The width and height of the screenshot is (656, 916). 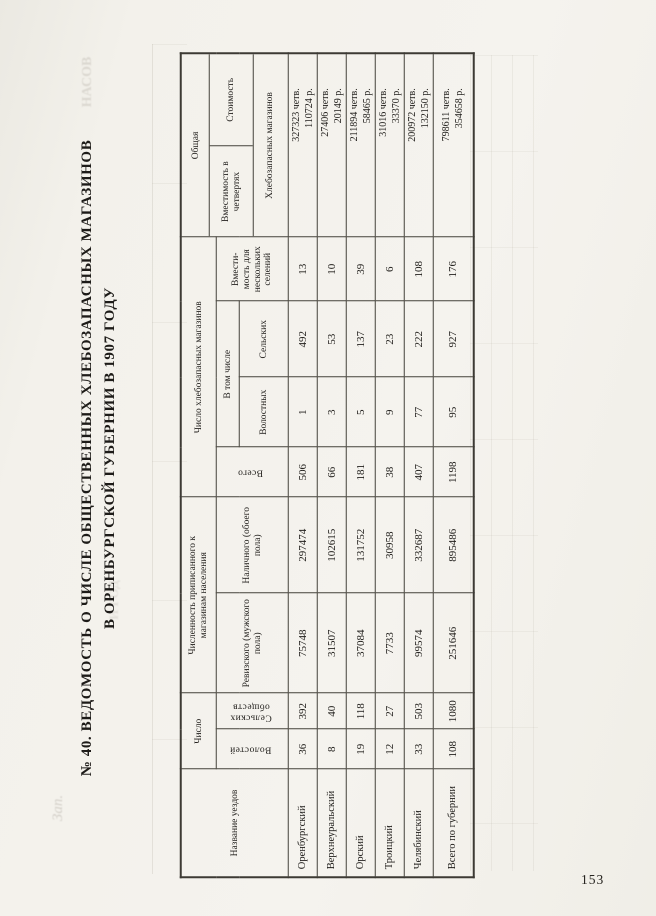 I want to click on header-group-magaziny: Число хлебозапасных магазинов, so click(x=198, y=367).